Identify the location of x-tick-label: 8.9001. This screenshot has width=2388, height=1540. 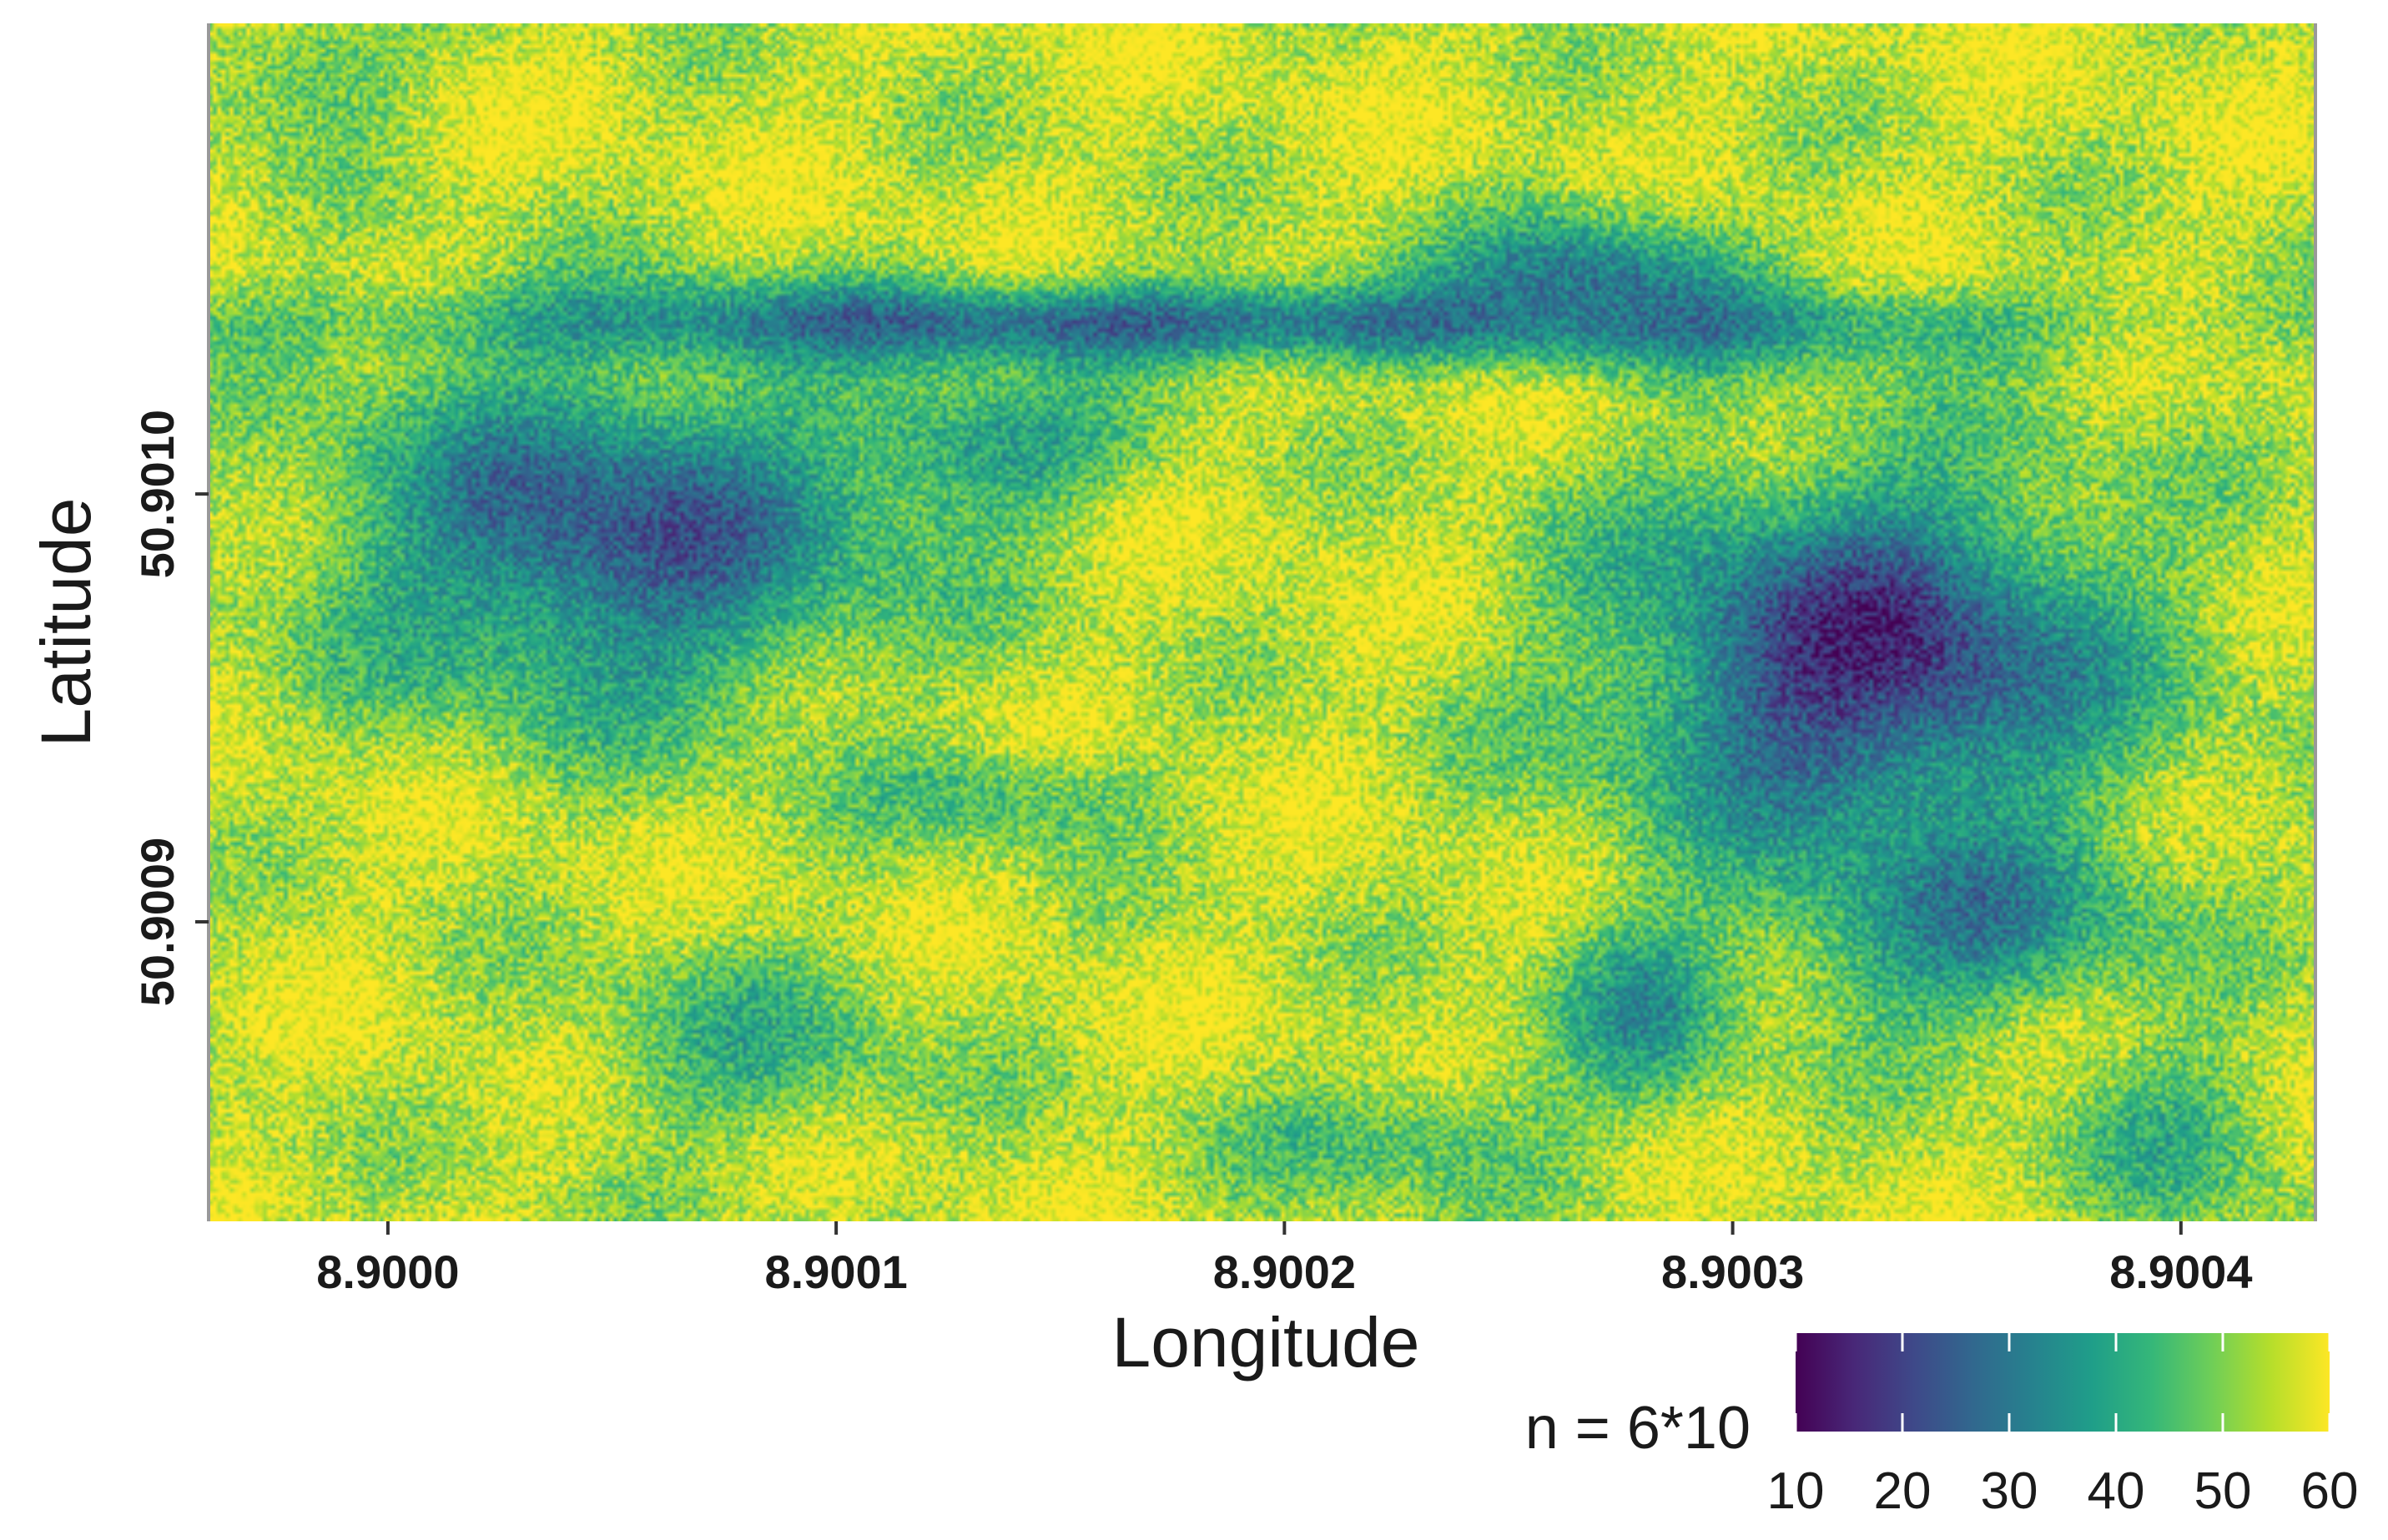
(836, 1272).